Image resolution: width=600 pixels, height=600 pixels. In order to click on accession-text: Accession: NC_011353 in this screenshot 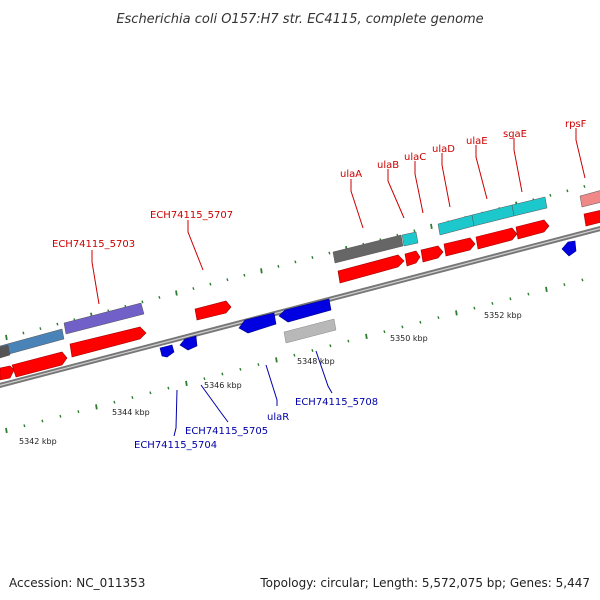, I will do `click(77, 583)`.